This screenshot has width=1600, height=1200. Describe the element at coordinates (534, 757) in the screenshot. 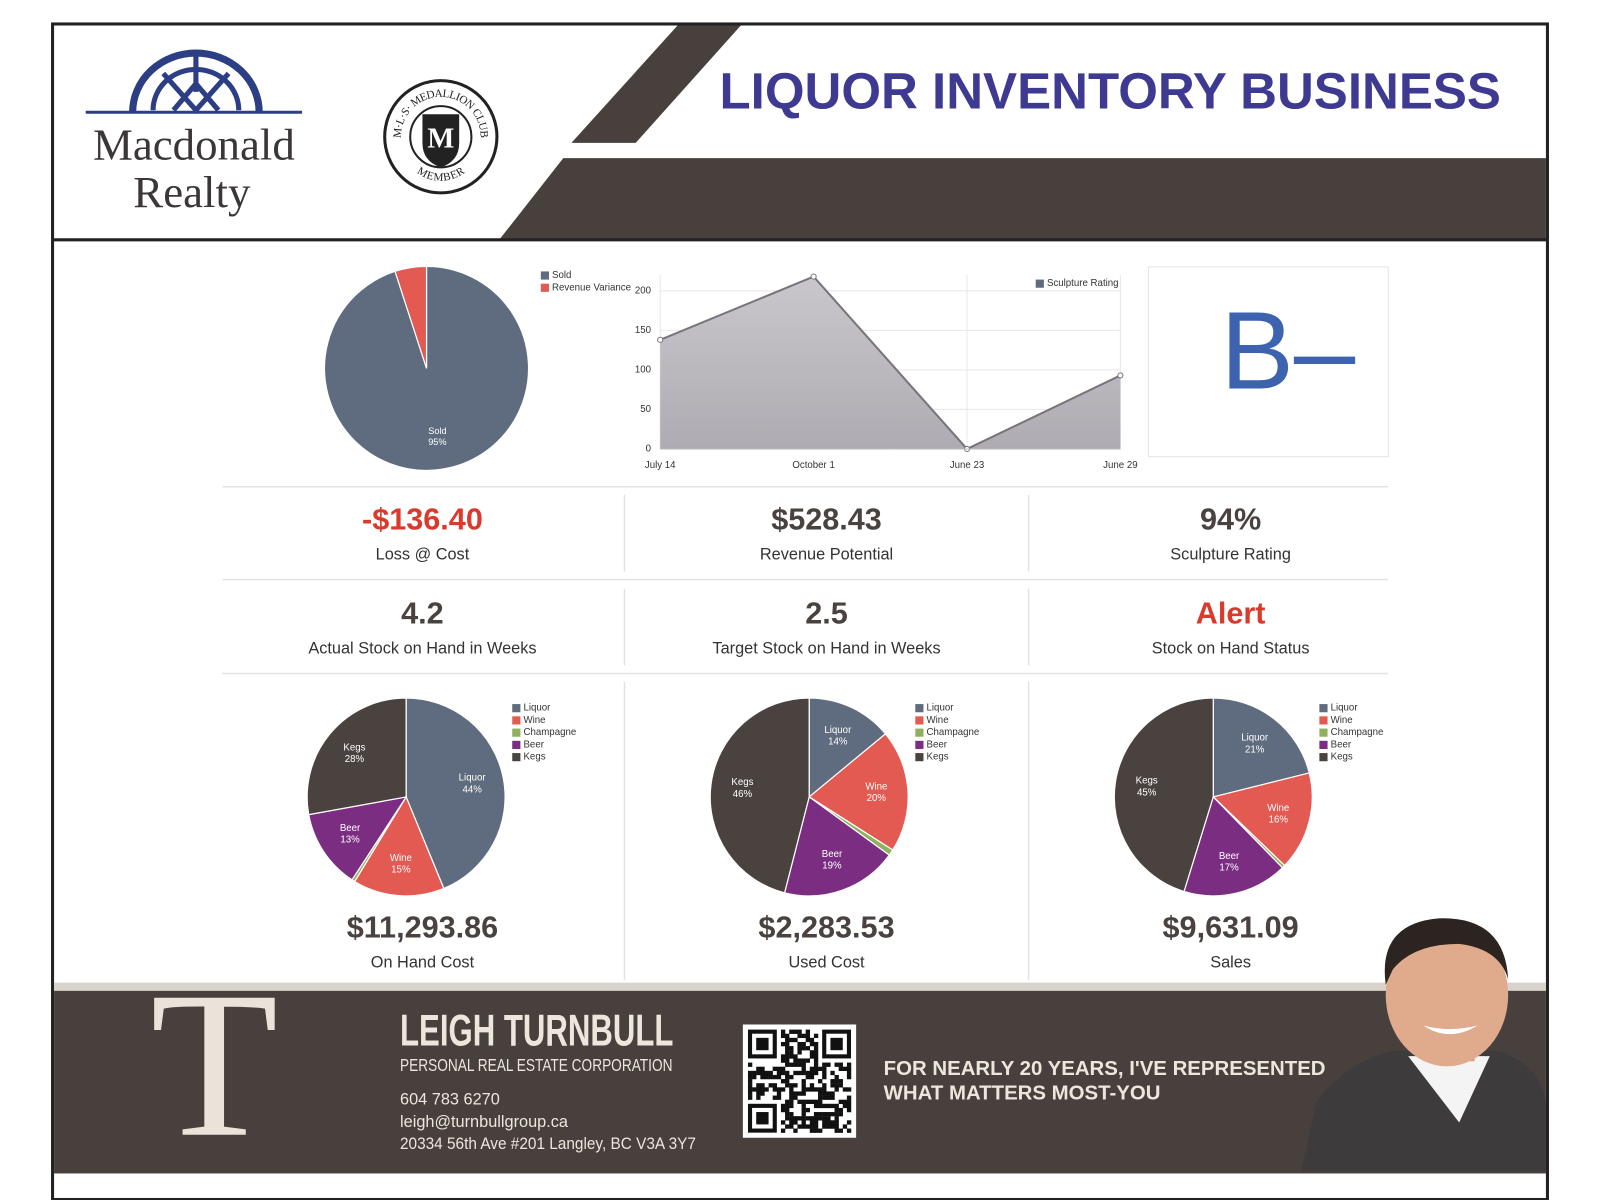

I see `legend-label: Kegs` at that location.